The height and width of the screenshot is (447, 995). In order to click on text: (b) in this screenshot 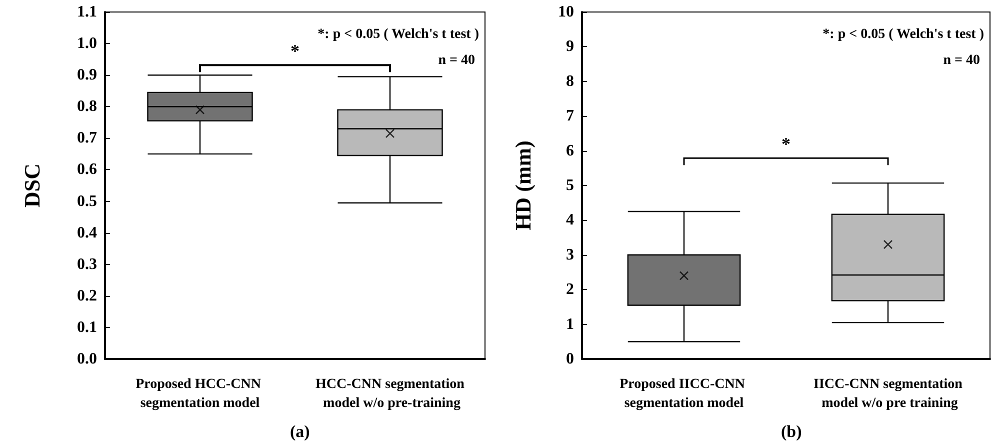, I will do `click(791, 431)`.